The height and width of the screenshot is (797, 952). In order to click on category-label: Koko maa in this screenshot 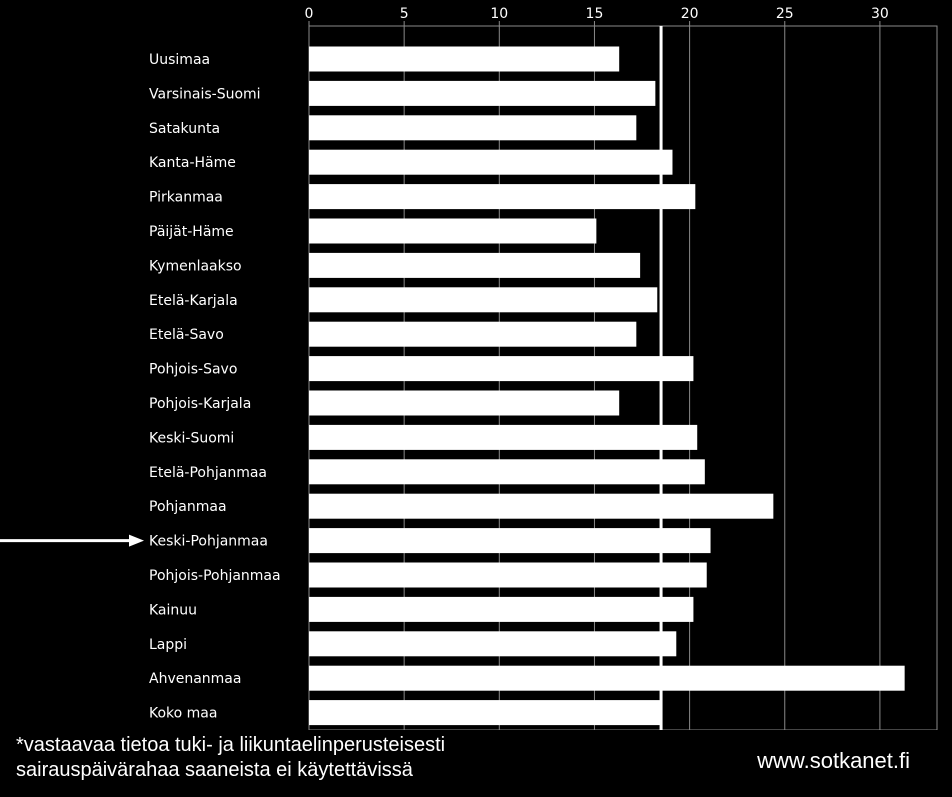, I will do `click(183, 714)`.